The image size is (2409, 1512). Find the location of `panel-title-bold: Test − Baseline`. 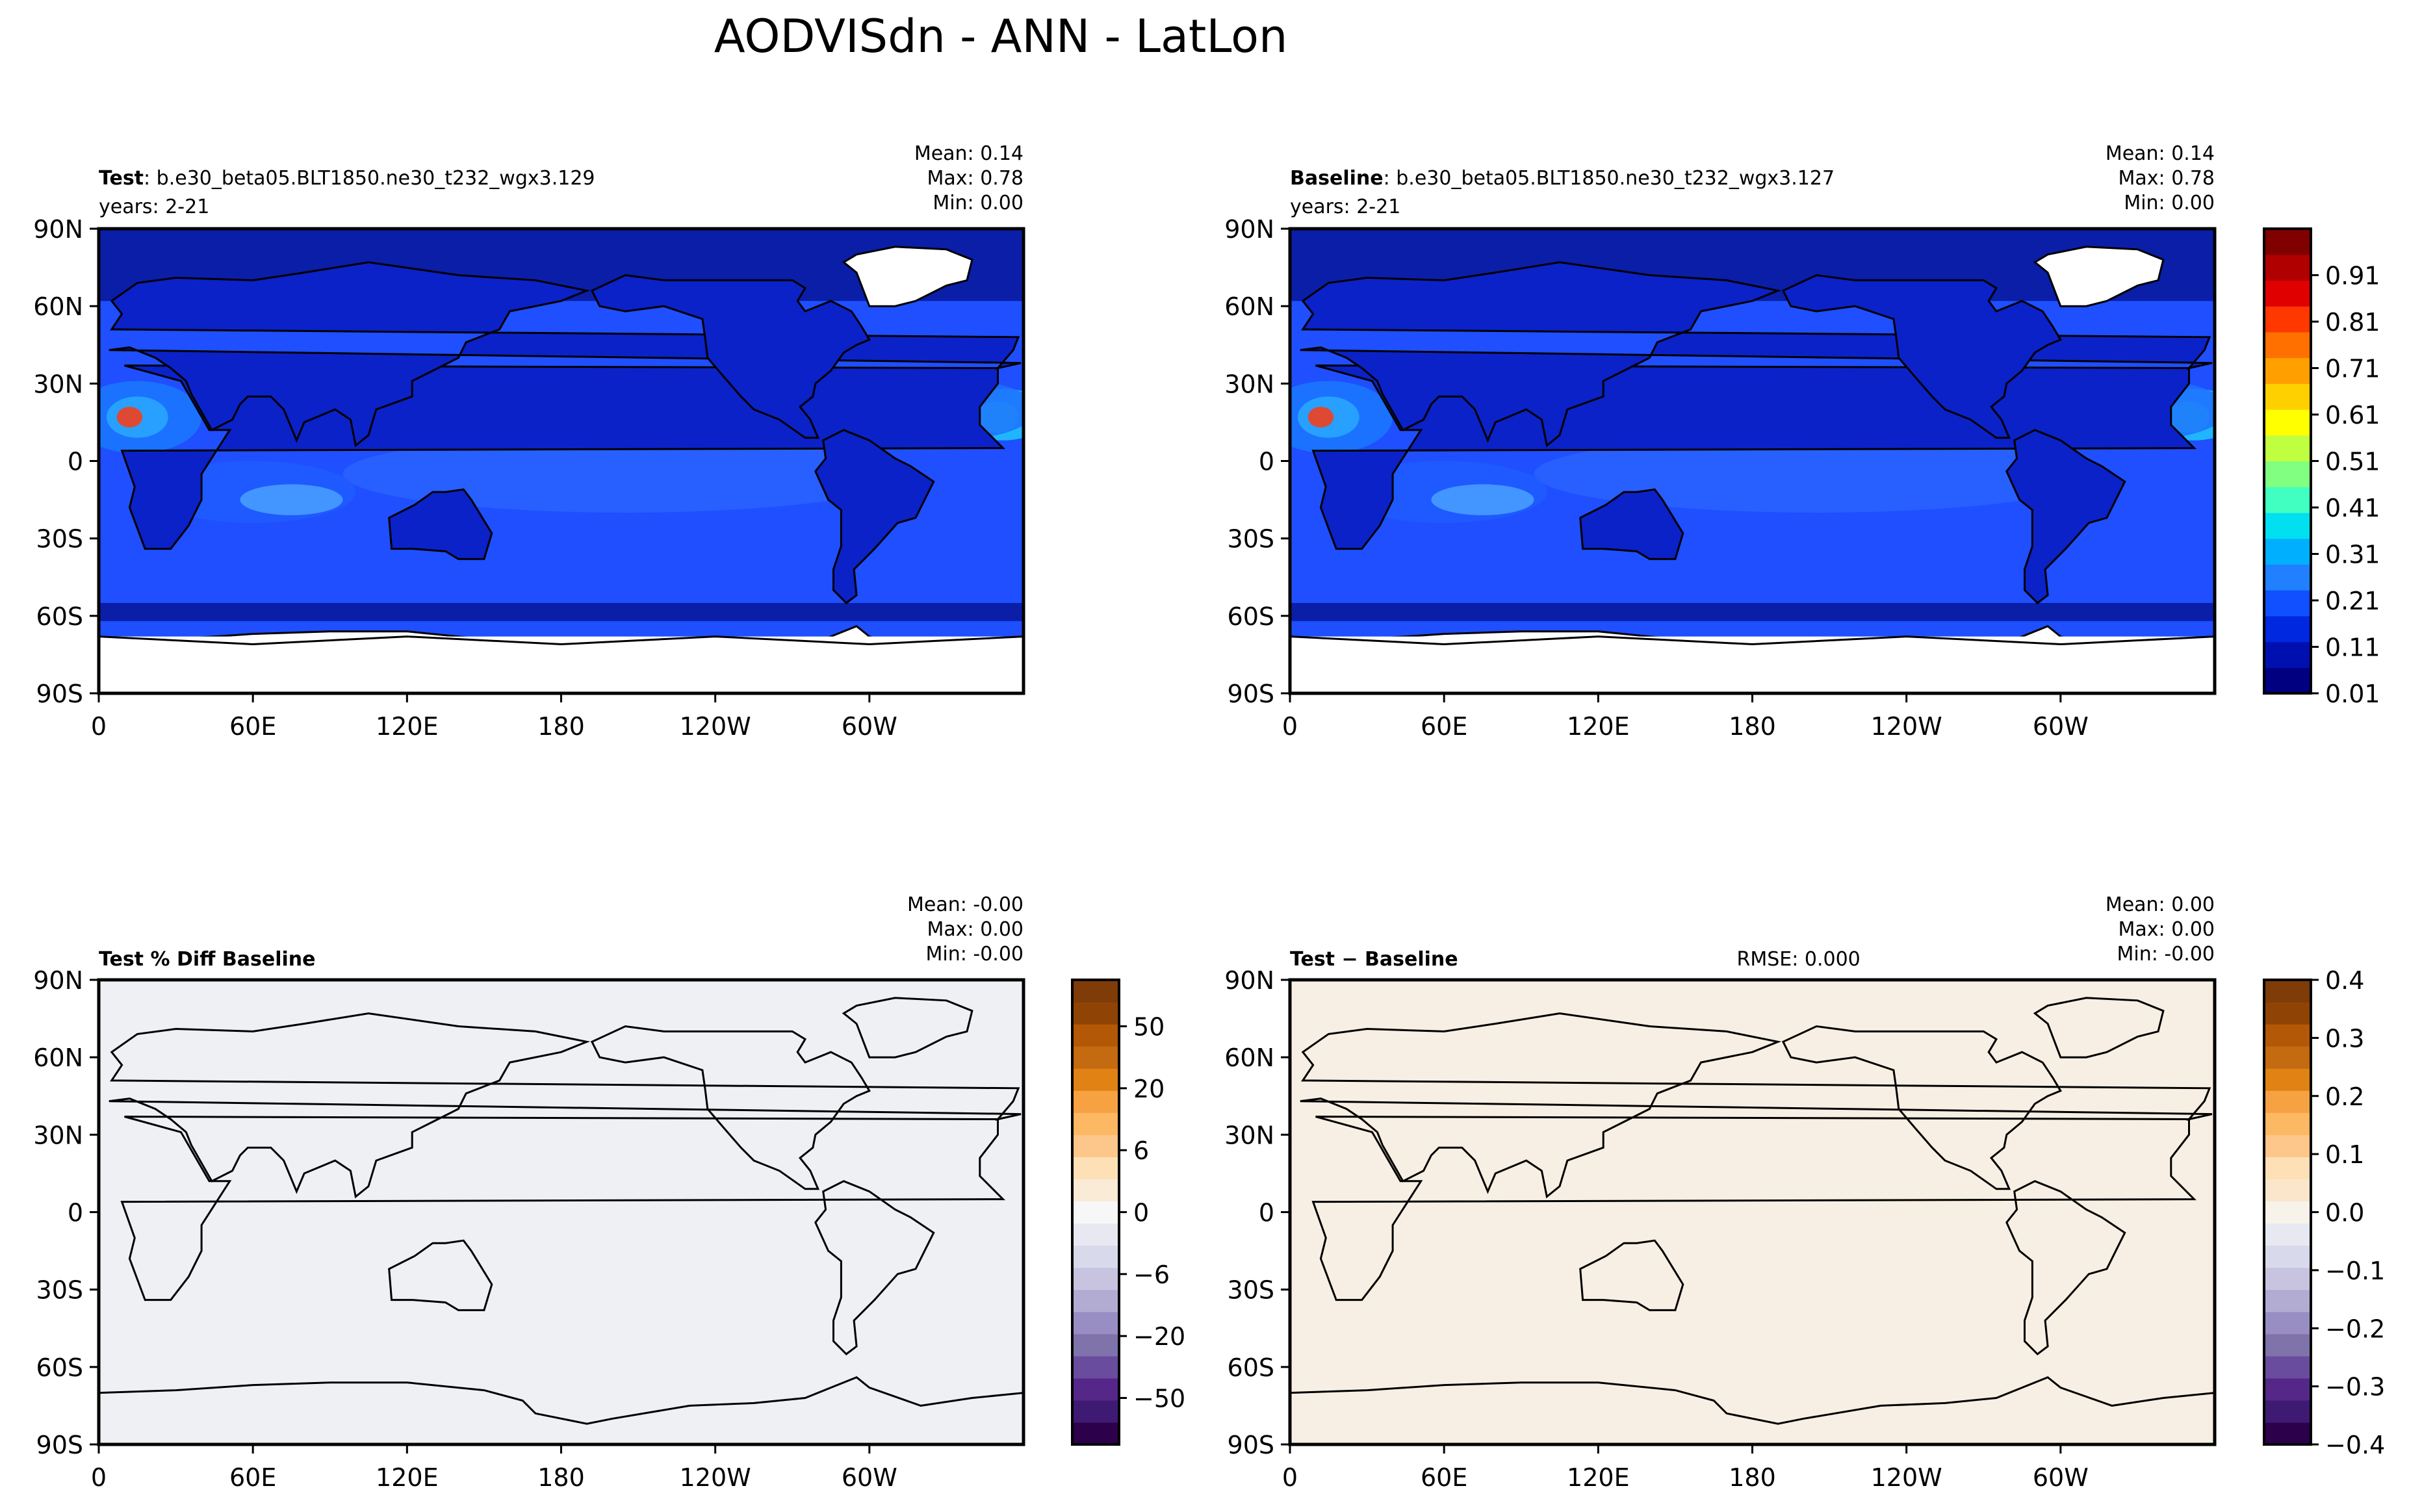

panel-title-bold: Test − Baseline is located at coordinates (1374, 959).